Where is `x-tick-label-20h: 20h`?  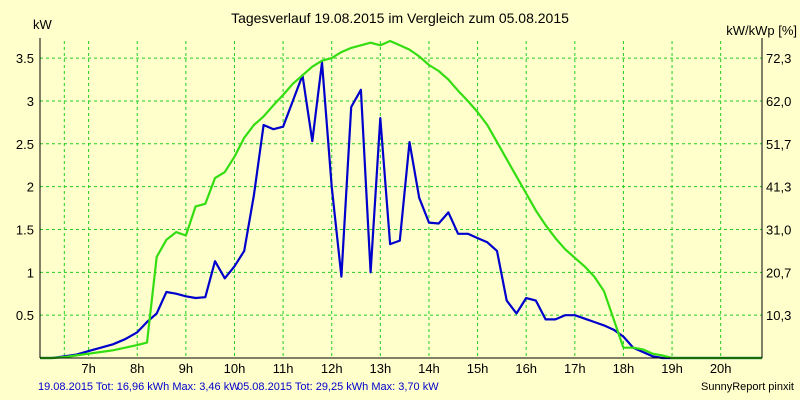 x-tick-label-20h: 20h is located at coordinates (721, 368).